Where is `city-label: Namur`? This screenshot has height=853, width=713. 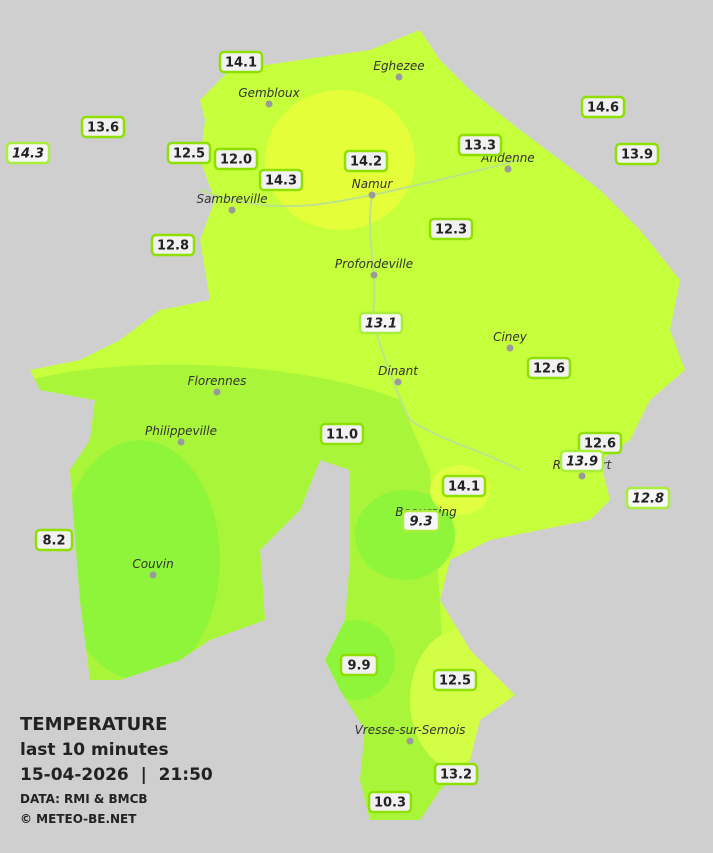
city-label: Namur is located at coordinates (373, 184).